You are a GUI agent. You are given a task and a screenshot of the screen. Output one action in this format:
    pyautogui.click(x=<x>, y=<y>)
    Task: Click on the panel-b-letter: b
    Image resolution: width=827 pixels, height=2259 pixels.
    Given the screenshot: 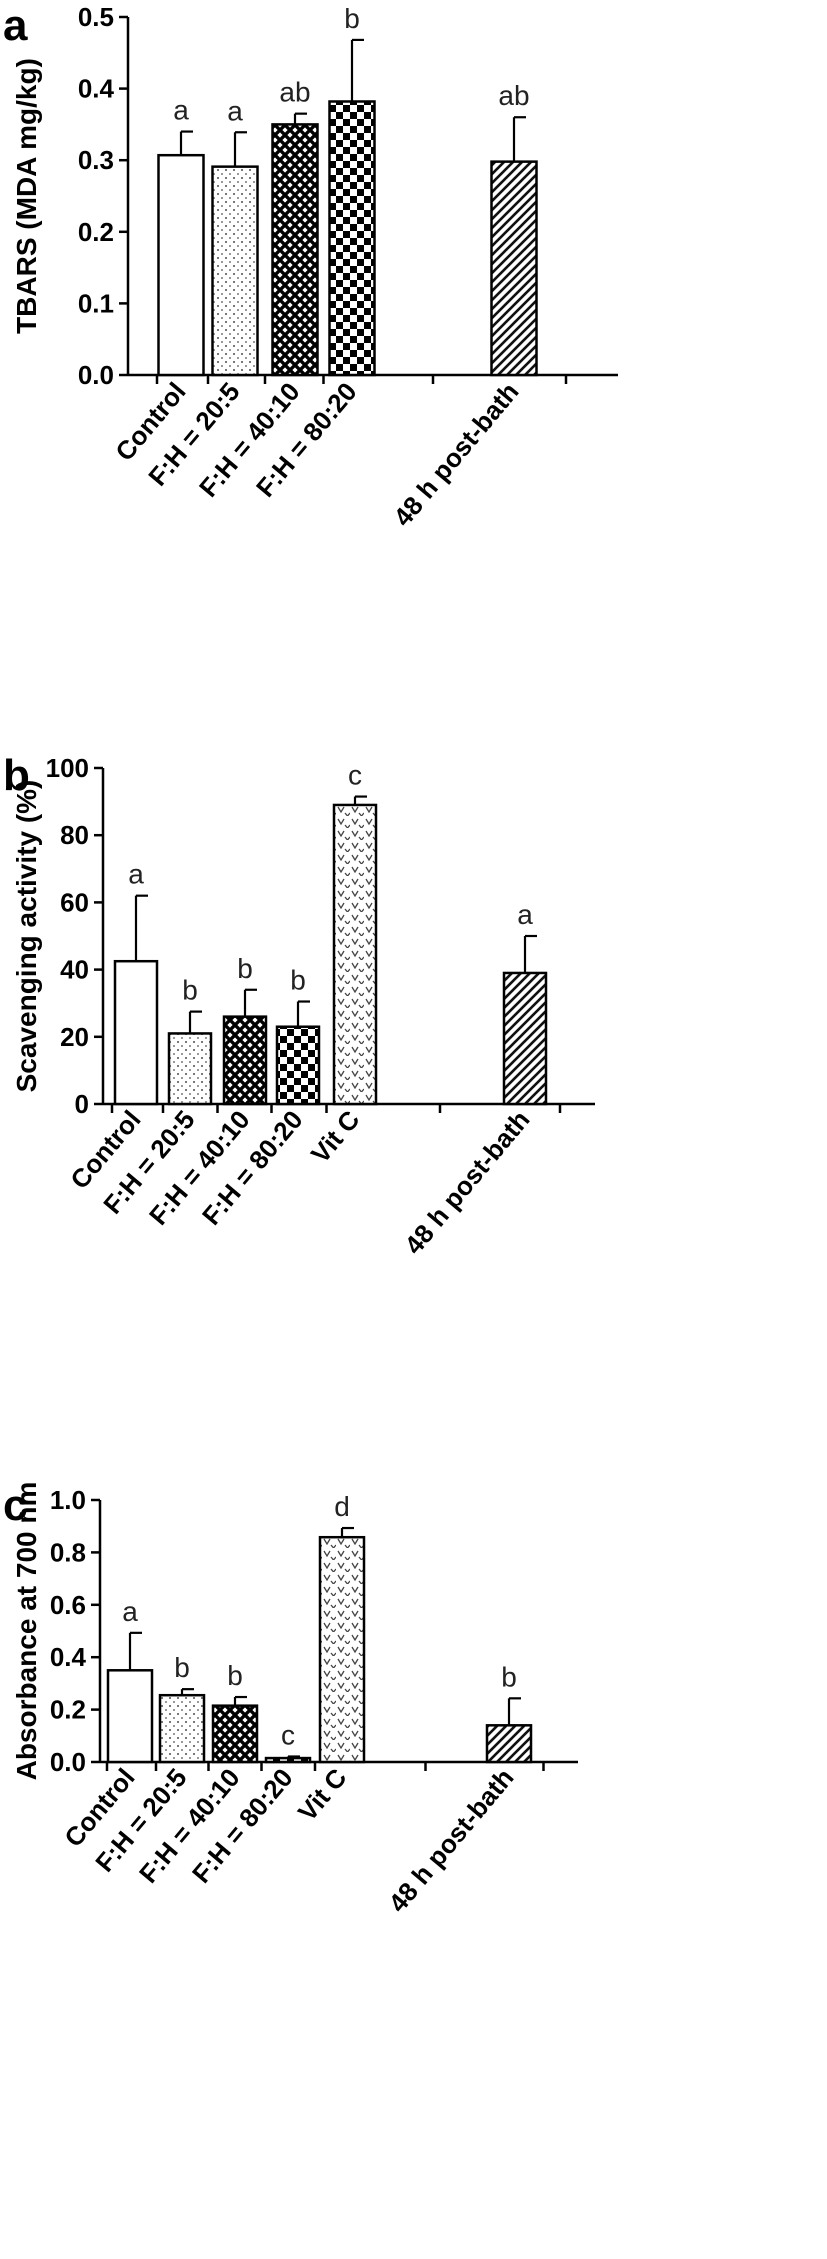 What is the action you would take?
    pyautogui.click(x=16, y=775)
    